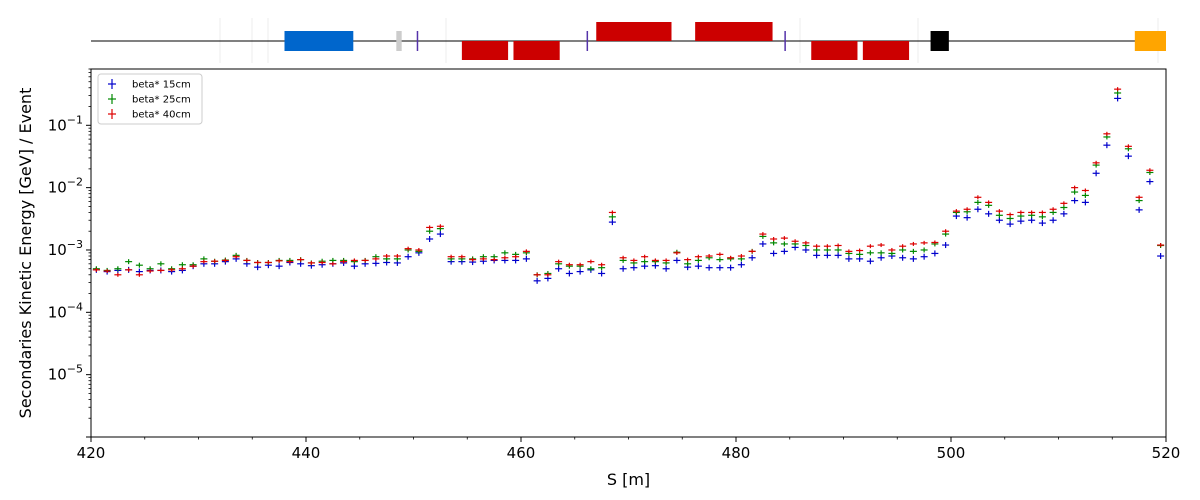 The width and height of the screenshot is (1200, 500). What do you see at coordinates (75, 119) in the screenshot?
I see `y-tick-exponent: −1` at bounding box center [75, 119].